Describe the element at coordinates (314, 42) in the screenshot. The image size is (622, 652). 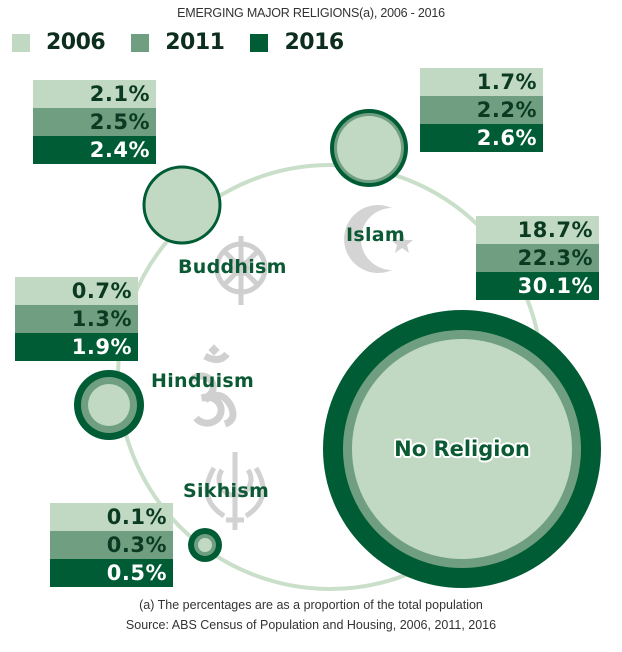
I see `legend-label-2016: 2016` at that location.